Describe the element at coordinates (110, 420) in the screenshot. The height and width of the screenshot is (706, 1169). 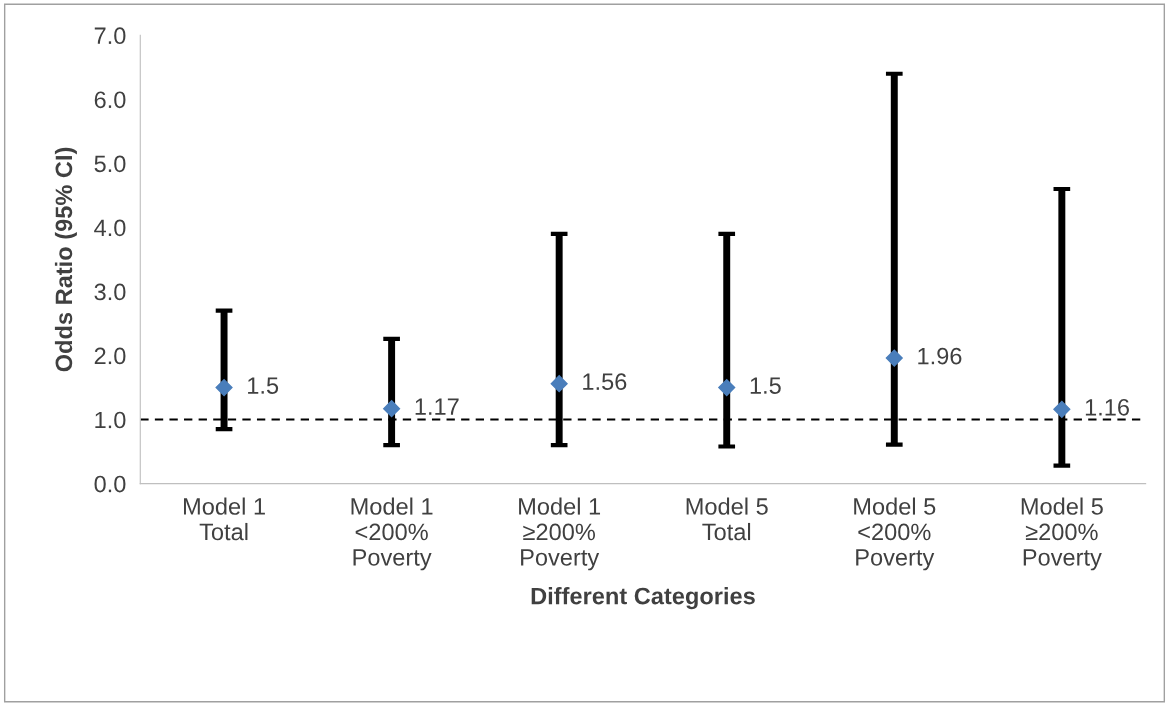
I see `y-tick-label: 1.0` at that location.